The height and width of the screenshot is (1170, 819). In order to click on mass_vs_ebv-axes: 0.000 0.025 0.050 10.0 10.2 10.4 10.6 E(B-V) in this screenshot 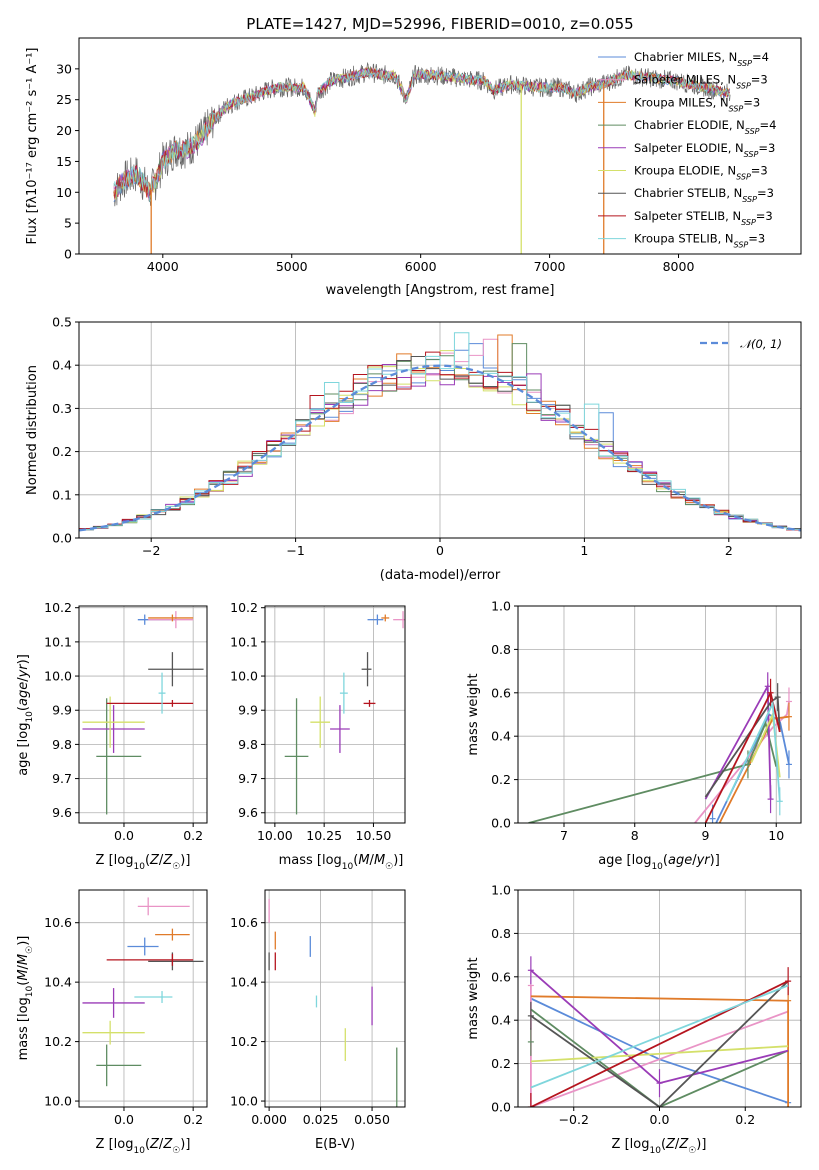, I will do `click(318, 1020)`.